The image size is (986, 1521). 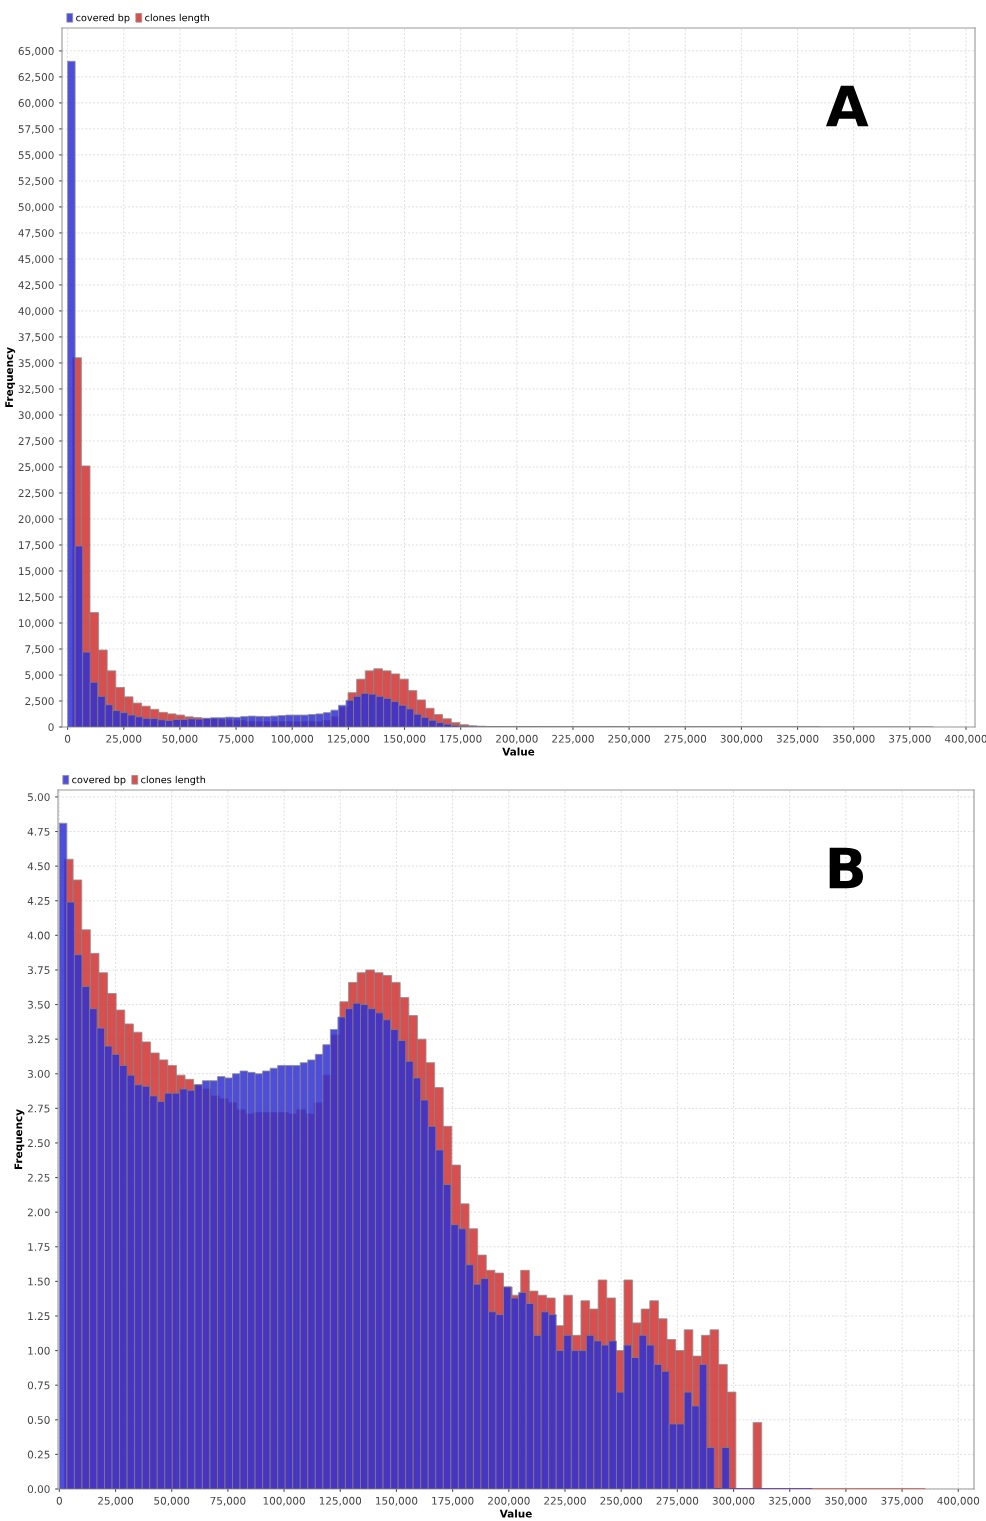 What do you see at coordinates (36, 364) in the screenshot?
I see `y-tick-label: 35,000` at bounding box center [36, 364].